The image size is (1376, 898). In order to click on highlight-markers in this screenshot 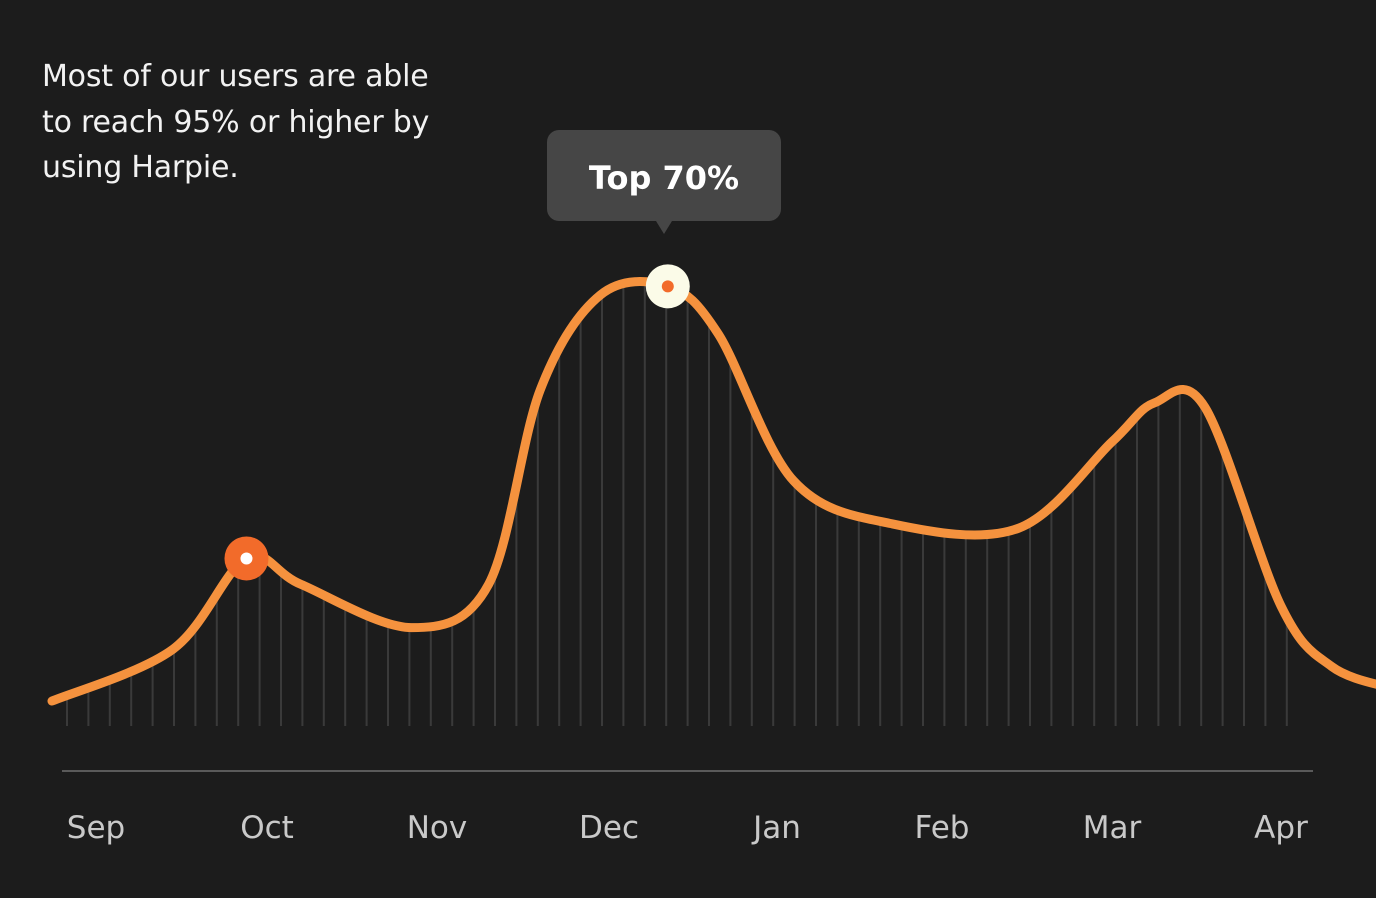, I will do `click(457, 422)`.